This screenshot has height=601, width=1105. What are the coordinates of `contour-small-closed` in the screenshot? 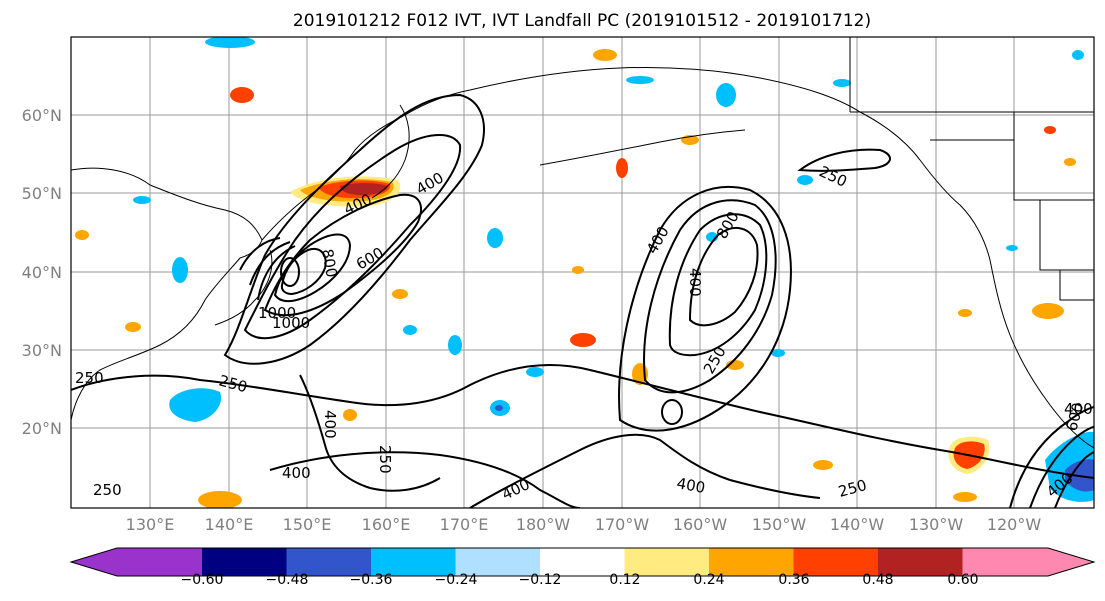 It's located at (672, 412).